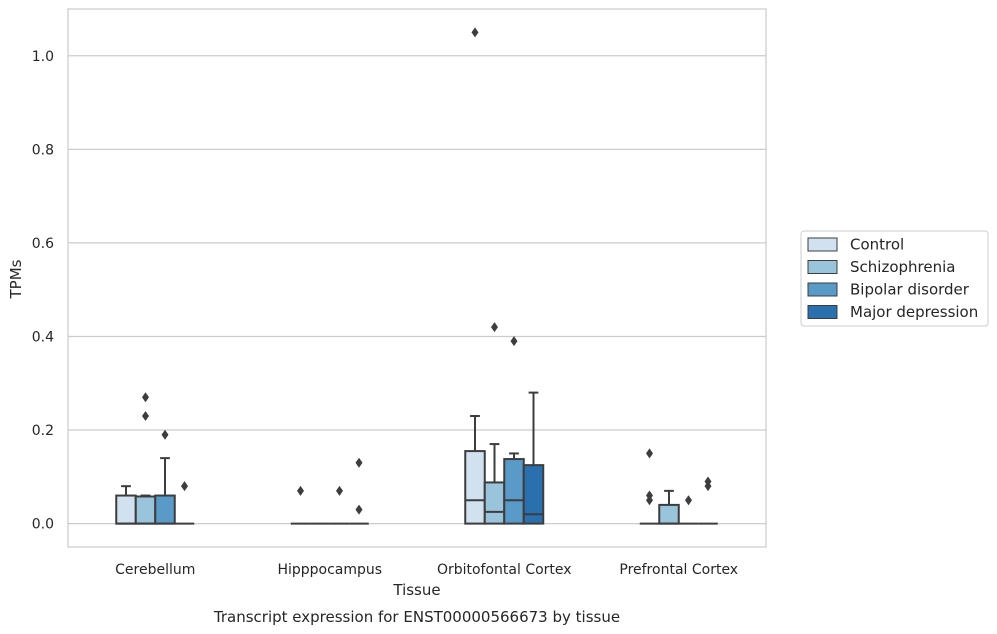  Describe the element at coordinates (902, 267) in the screenshot. I see `legend-label: Schizophrenia` at that location.